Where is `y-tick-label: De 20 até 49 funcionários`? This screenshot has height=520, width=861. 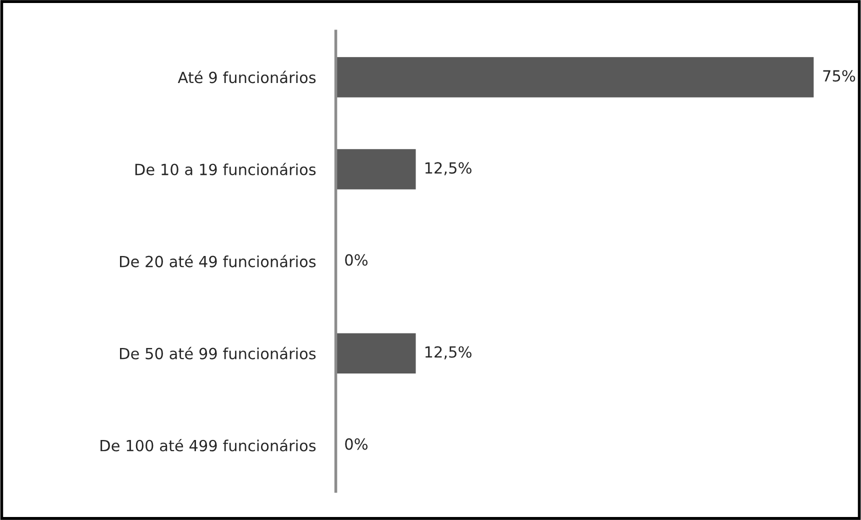 y-tick-label: De 20 até 49 funcionários is located at coordinates (218, 261).